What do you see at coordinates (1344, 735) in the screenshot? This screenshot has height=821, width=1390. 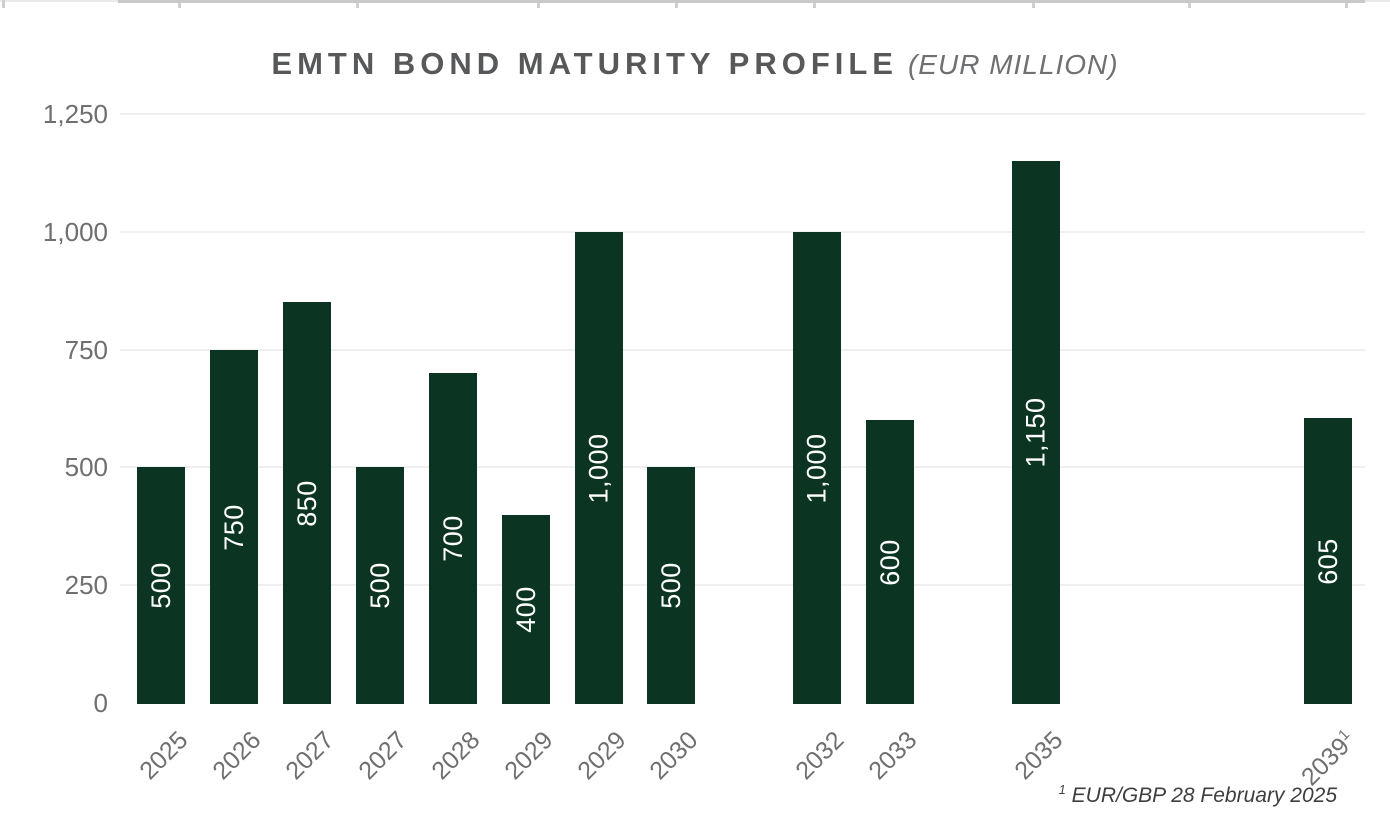 I see `x-label-footnote-marker: 1` at bounding box center [1344, 735].